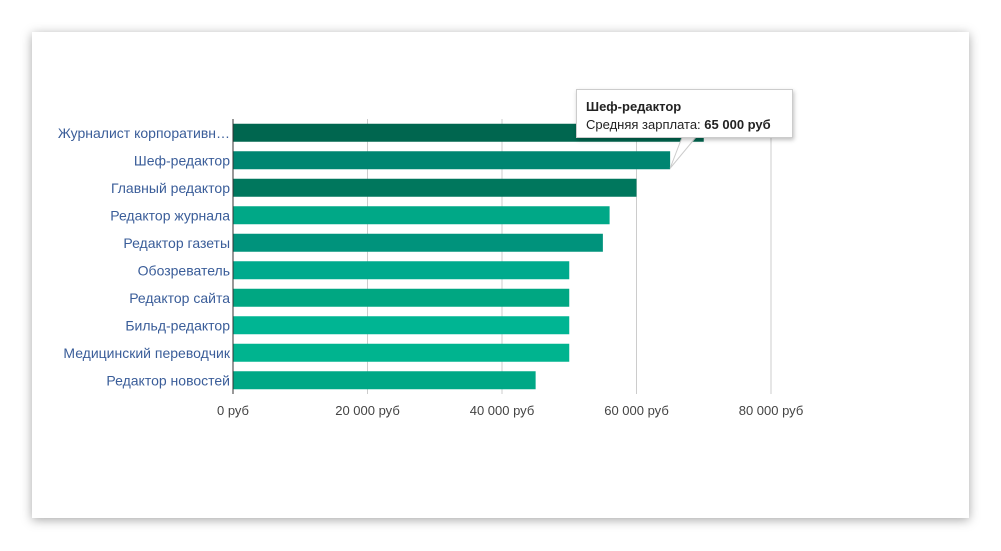 This screenshot has height=551, width=1001. Describe the element at coordinates (502, 410) in the screenshot. I see `x-tick-label: 40 000 руб` at that location.